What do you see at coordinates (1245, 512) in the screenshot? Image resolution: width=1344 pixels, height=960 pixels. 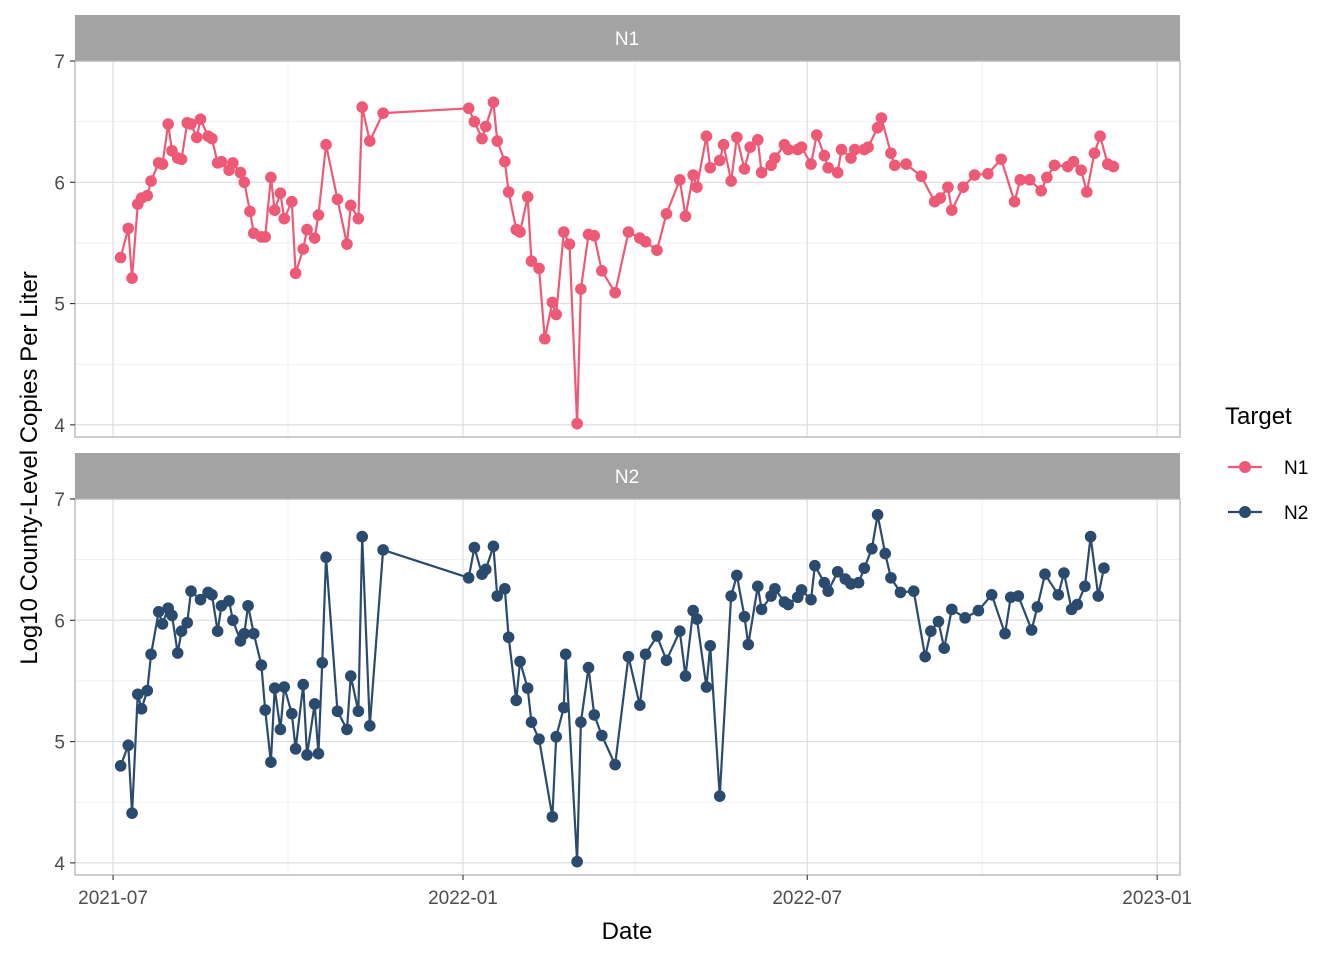 I see `legend-key-point` at bounding box center [1245, 512].